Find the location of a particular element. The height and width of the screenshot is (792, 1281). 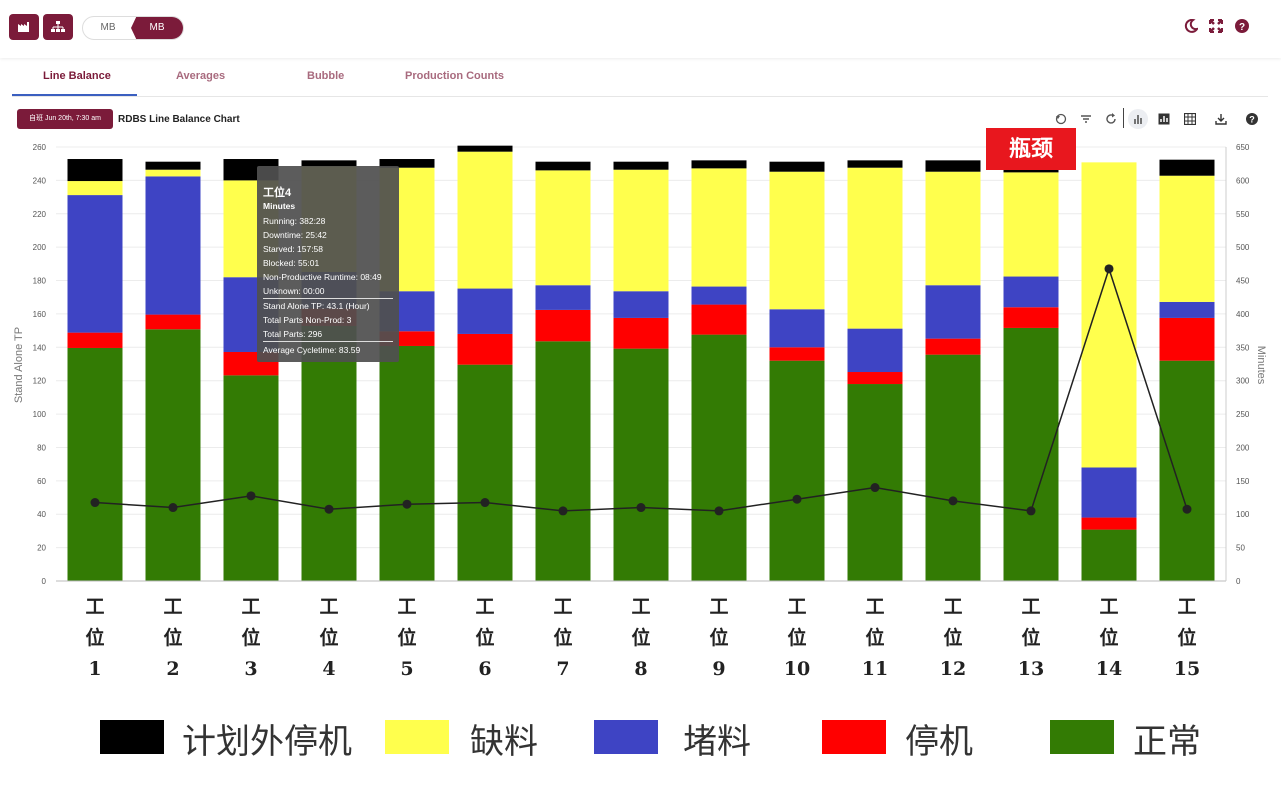

x-tick-label-part: 4 is located at coordinates (329, 669).